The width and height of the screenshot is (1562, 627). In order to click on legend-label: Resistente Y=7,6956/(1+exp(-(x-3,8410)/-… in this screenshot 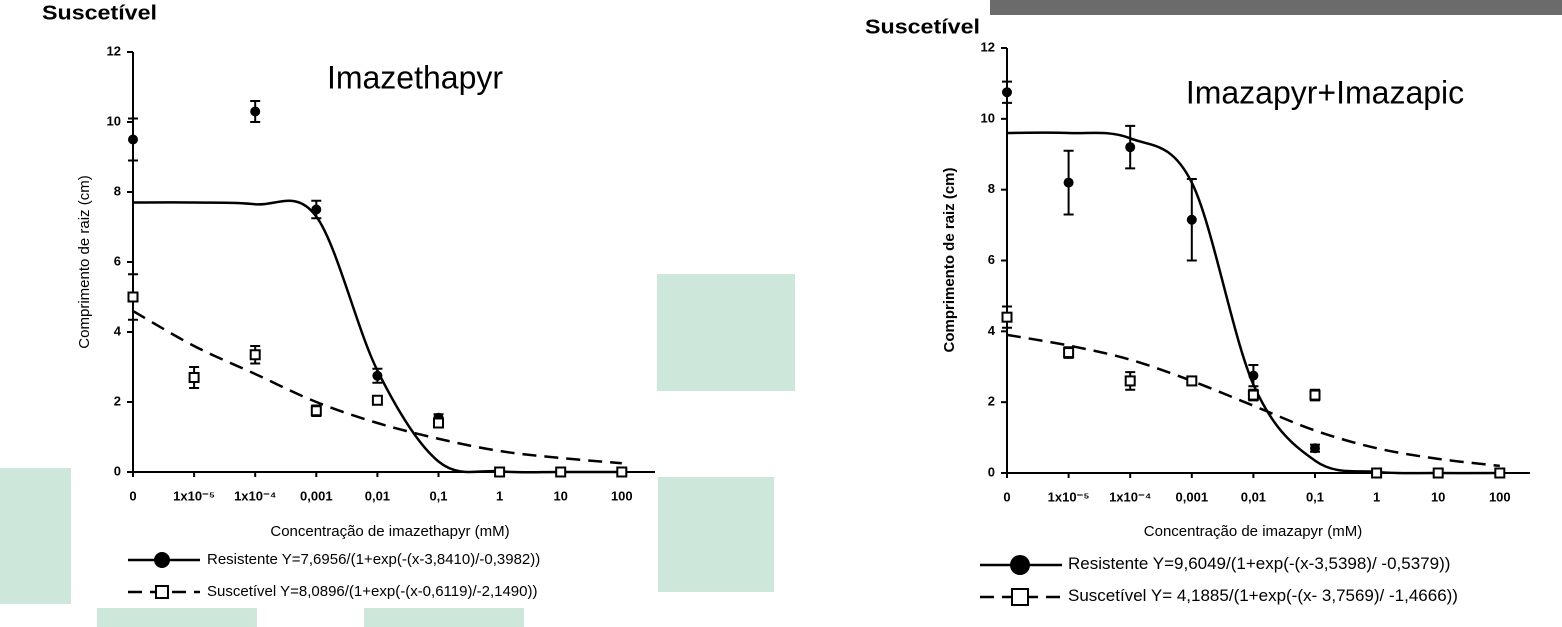, I will do `click(373, 559)`.